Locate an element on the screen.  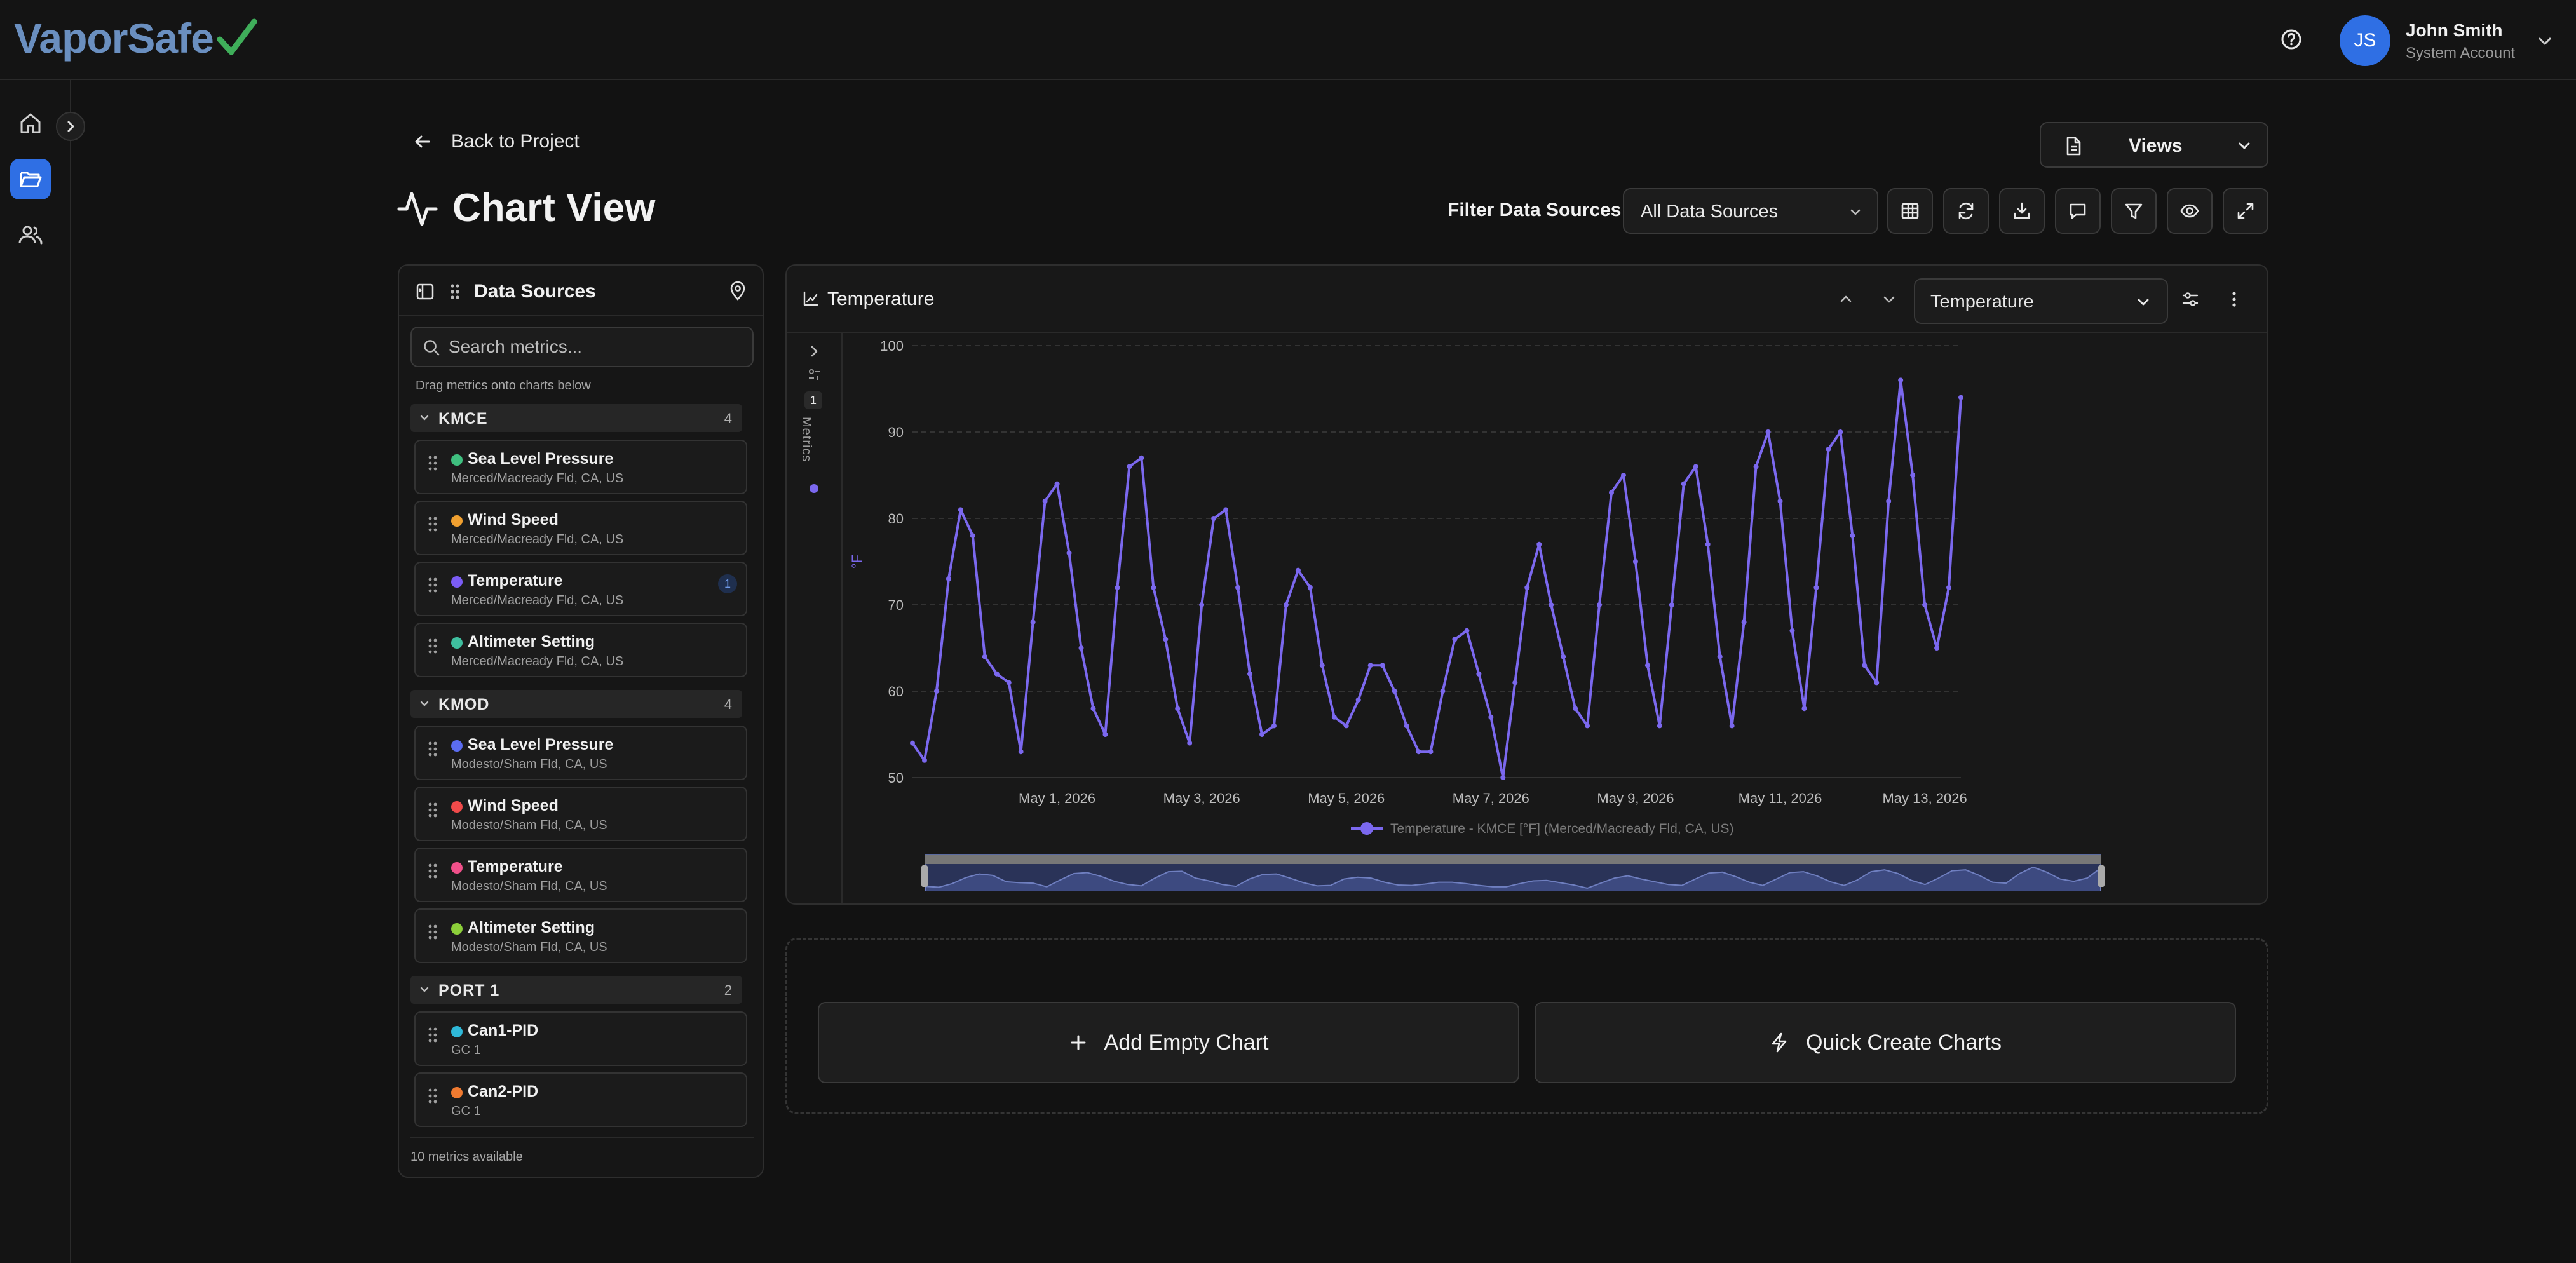
expand-rail-button is located at coordinates (70, 126).